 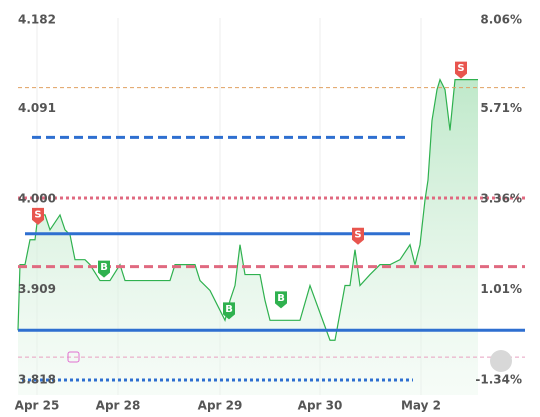 I want to click on y2-tick-label: -1.34%, so click(x=498, y=380).